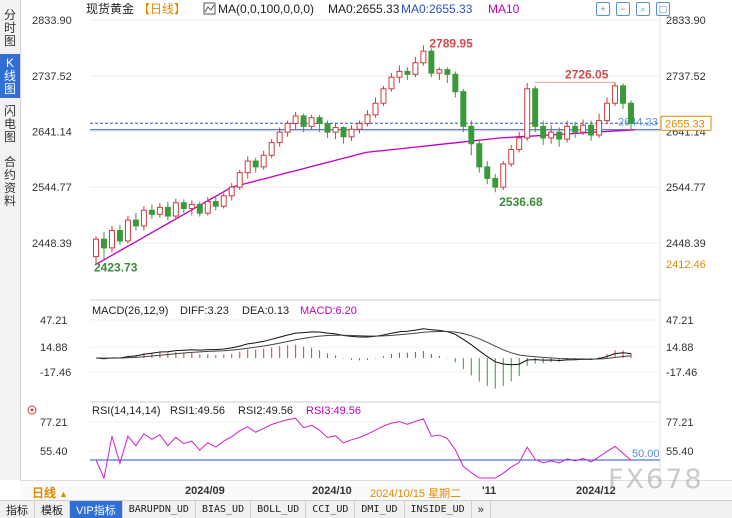 This screenshot has width=732, height=518. Describe the element at coordinates (686, 77) in the screenshot. I see `y-tick-label: 2737.52` at that location.